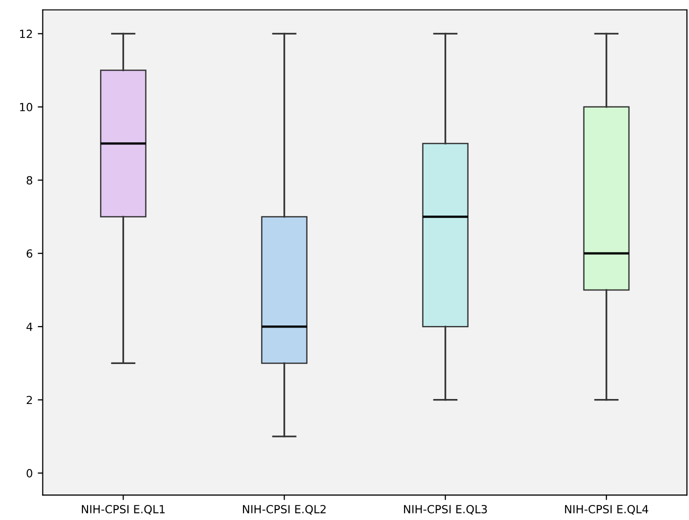 The width and height of the screenshot is (689, 520). I want to click on y-tick-label: 6, so click(29, 253).